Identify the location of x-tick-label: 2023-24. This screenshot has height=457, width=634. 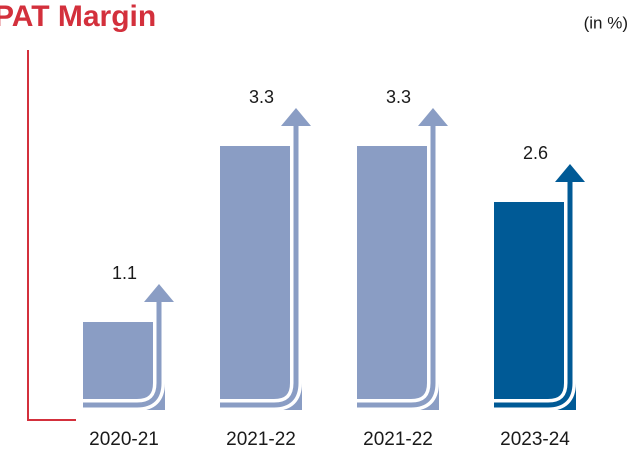
(535, 439).